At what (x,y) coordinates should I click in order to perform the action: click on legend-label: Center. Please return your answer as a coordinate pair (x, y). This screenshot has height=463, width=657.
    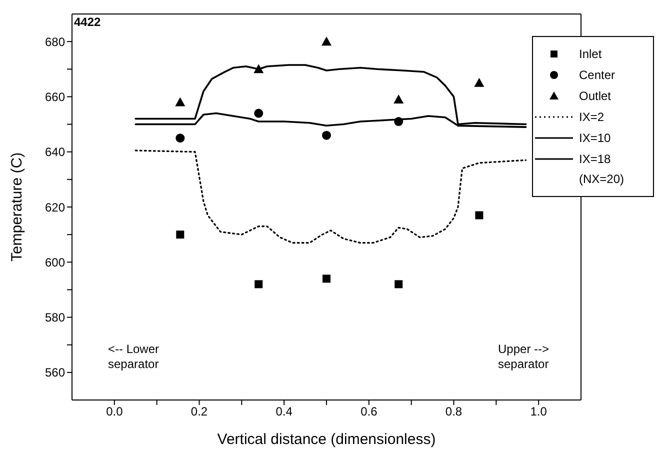
    Looking at the image, I should click on (597, 75).